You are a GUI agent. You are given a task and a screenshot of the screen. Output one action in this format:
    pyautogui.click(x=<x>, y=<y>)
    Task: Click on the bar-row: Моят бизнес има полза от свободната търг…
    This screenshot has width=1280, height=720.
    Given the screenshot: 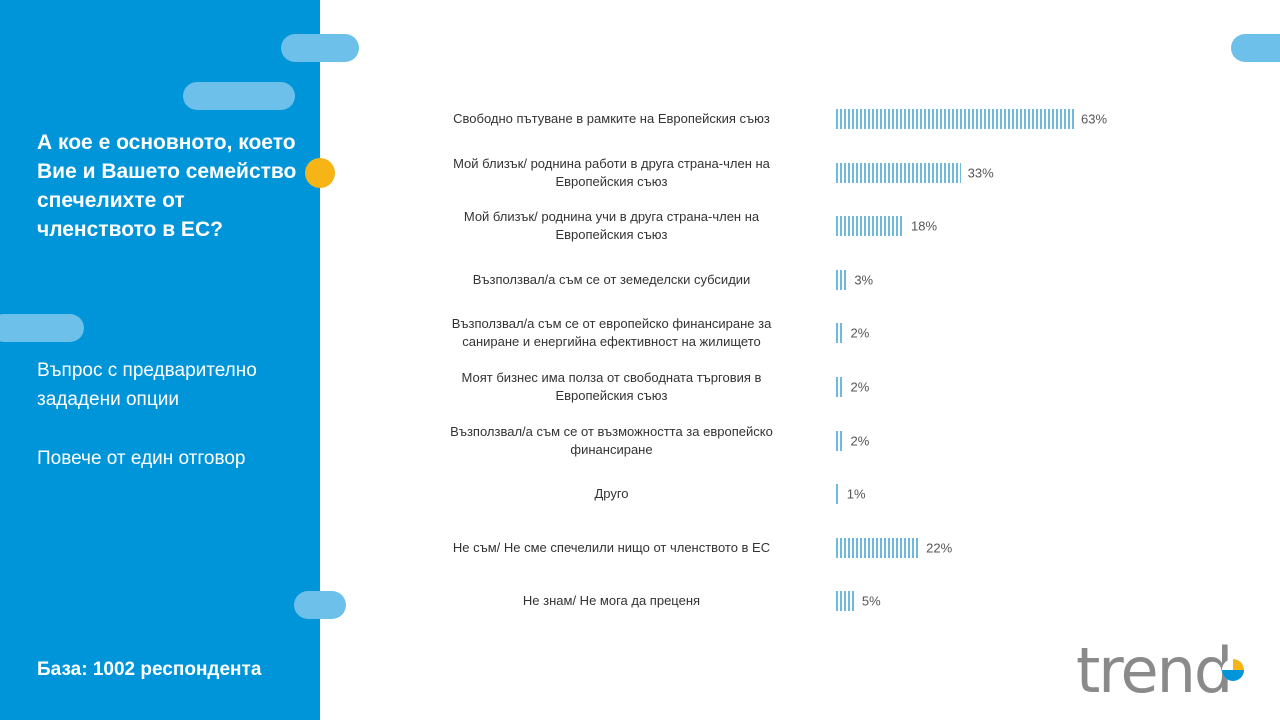 What is the action you would take?
    pyautogui.click(x=800, y=387)
    